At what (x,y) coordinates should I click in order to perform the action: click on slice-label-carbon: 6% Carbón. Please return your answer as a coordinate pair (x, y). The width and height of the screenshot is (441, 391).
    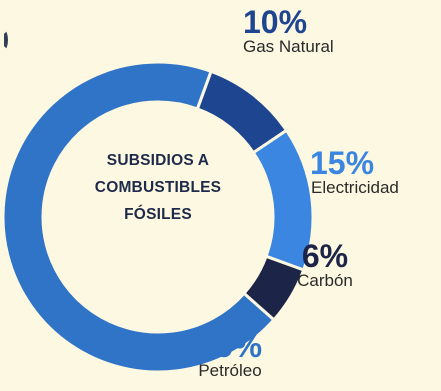
    Looking at the image, I should click on (325, 265).